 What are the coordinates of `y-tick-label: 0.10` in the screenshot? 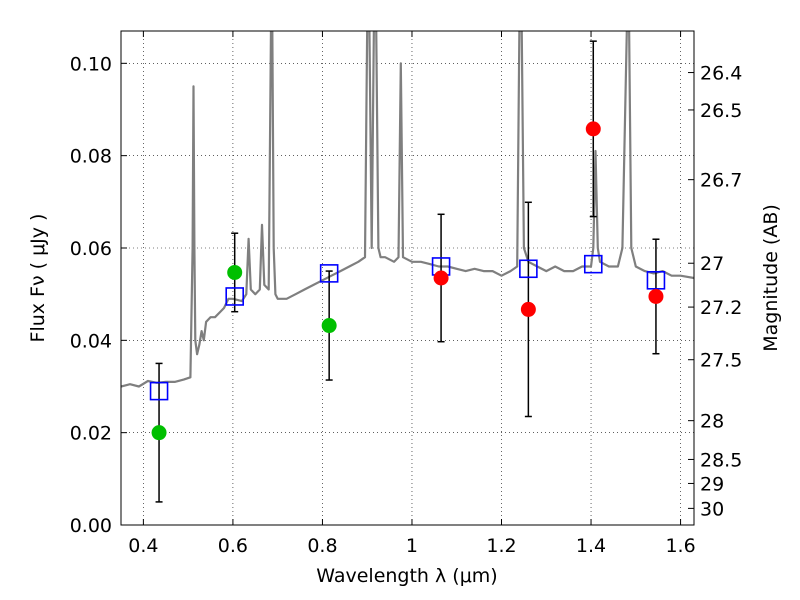 It's located at (91, 64).